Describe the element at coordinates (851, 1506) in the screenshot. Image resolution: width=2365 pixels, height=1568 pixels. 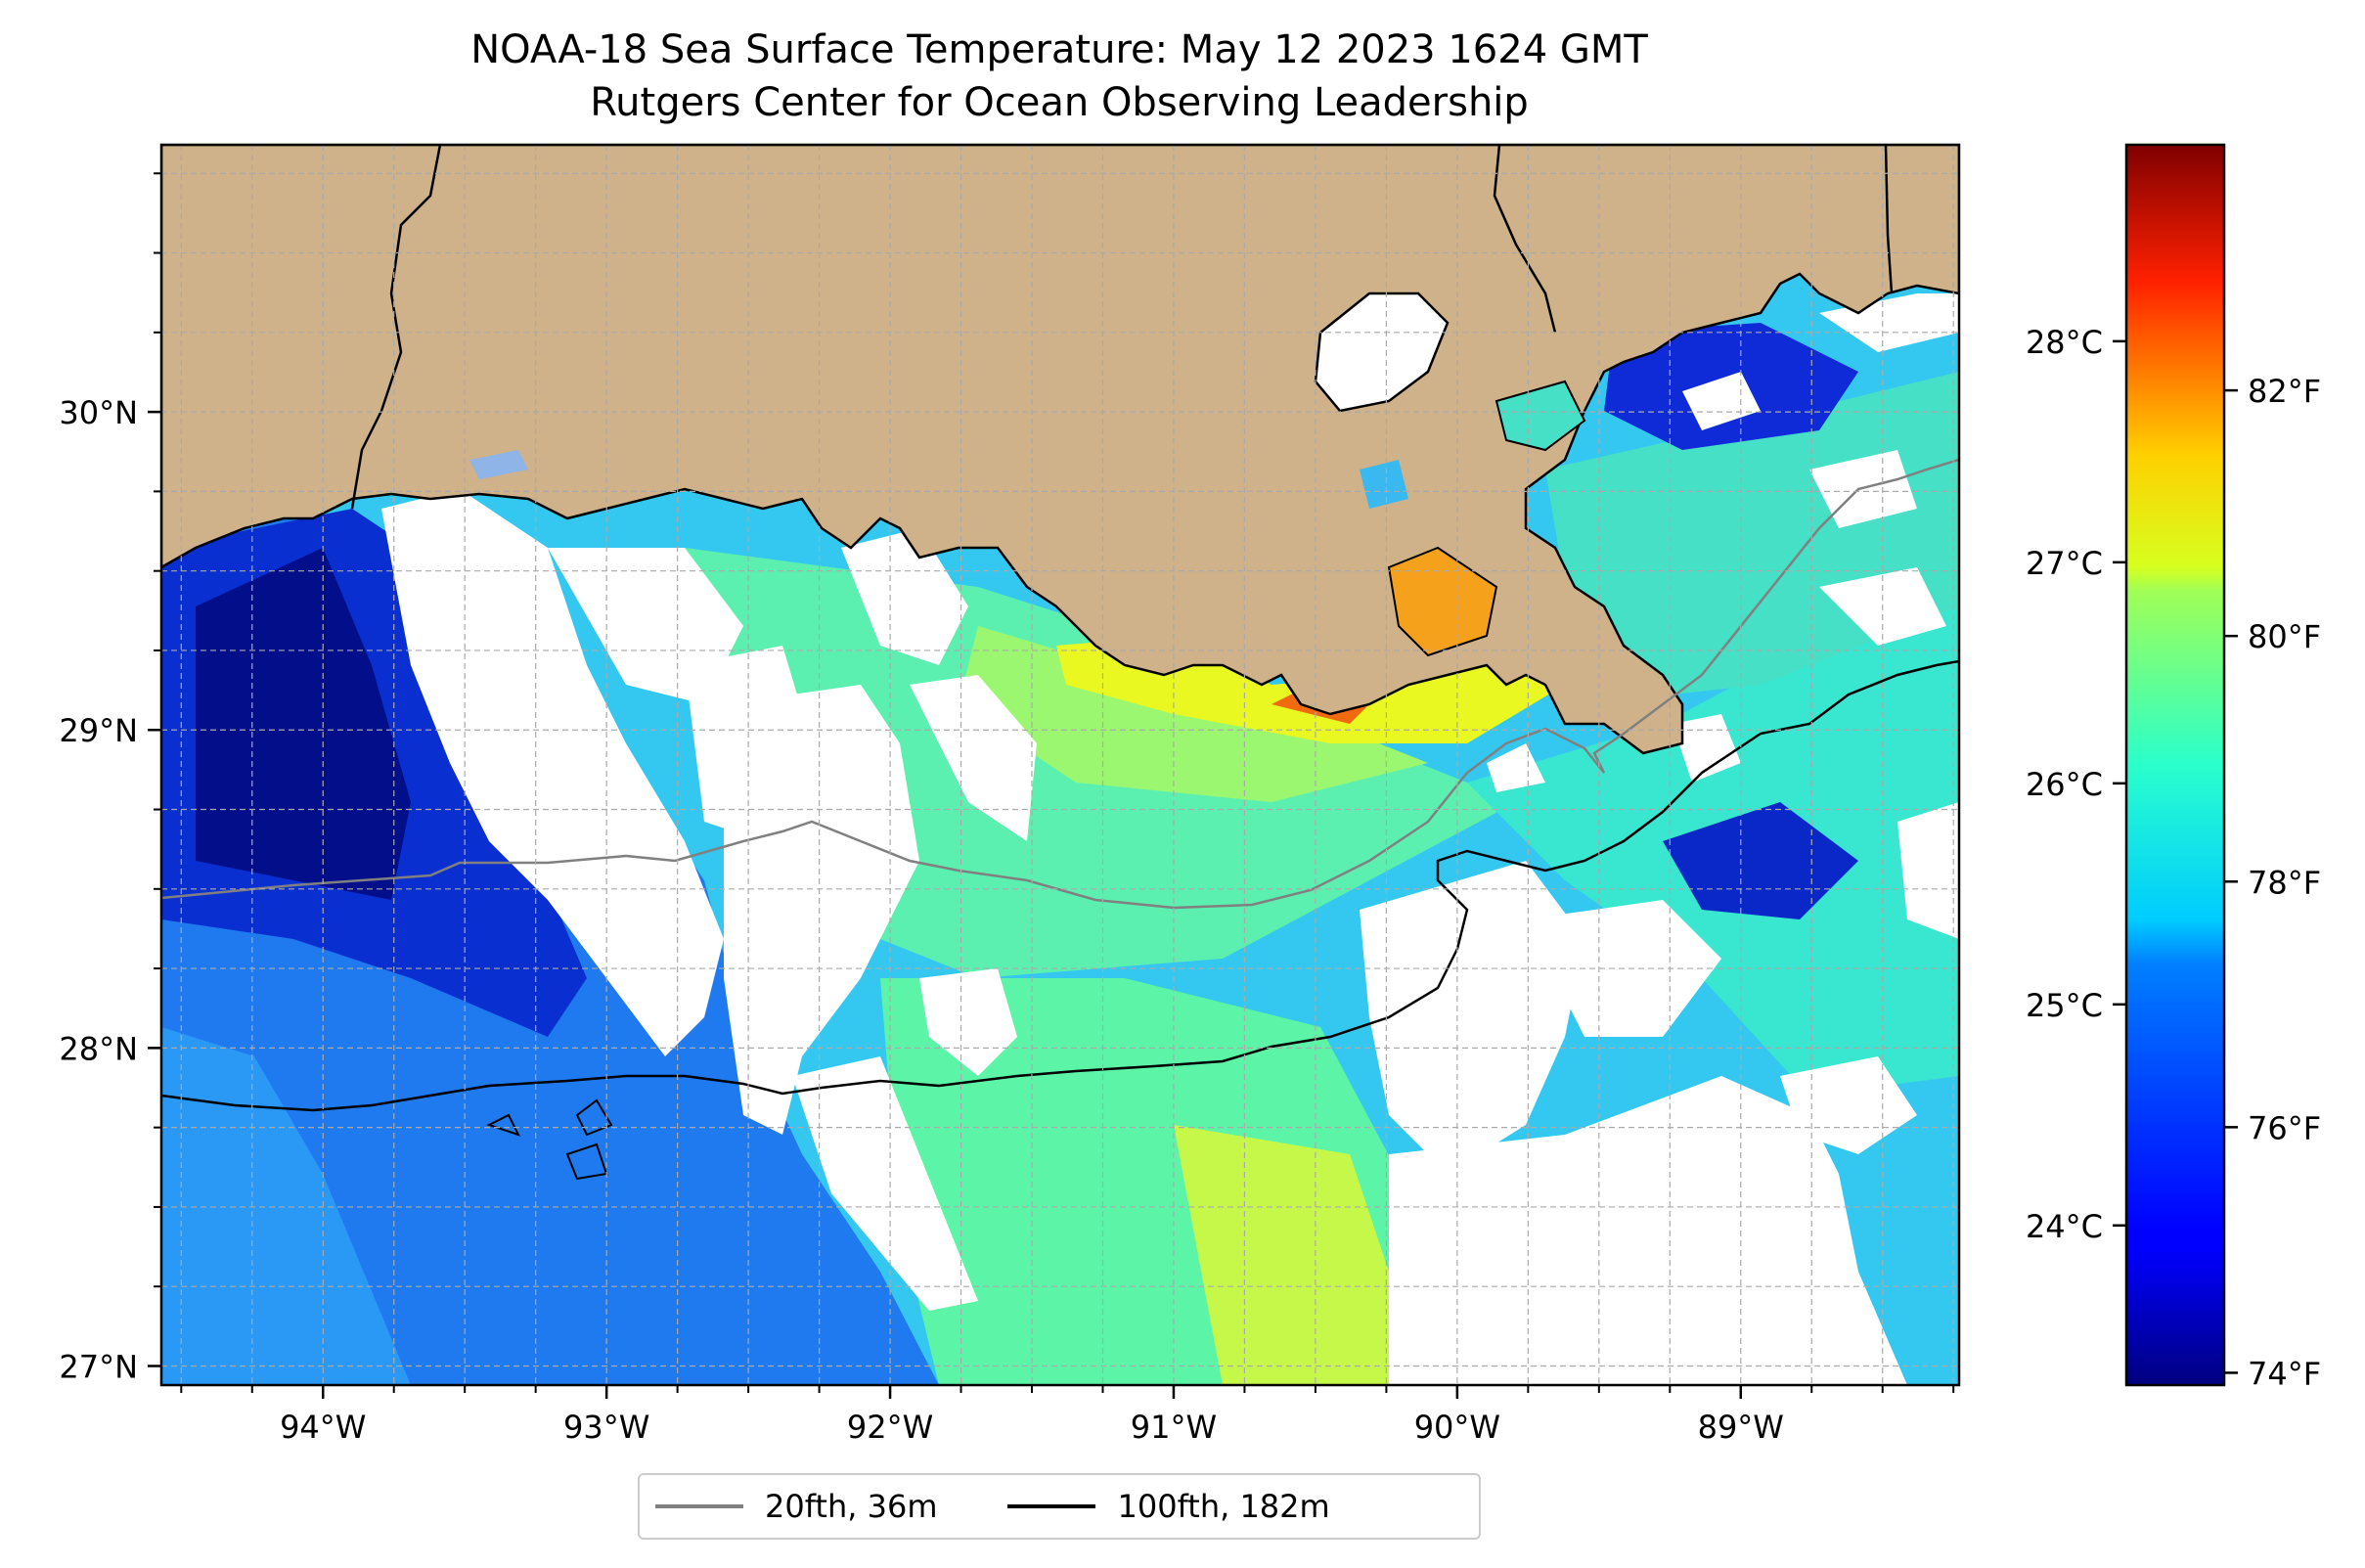
I see `legend-label-20fth: 20fth, 36m` at that location.